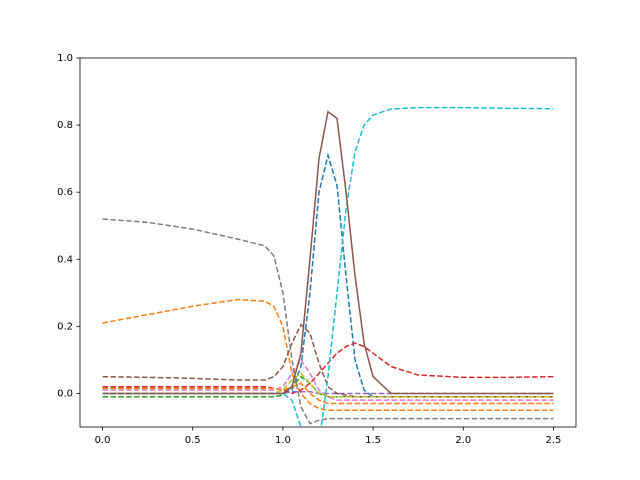 The height and width of the screenshot is (480, 640). What do you see at coordinates (65, 259) in the screenshot?
I see `y-tick-label: 0.4` at bounding box center [65, 259].